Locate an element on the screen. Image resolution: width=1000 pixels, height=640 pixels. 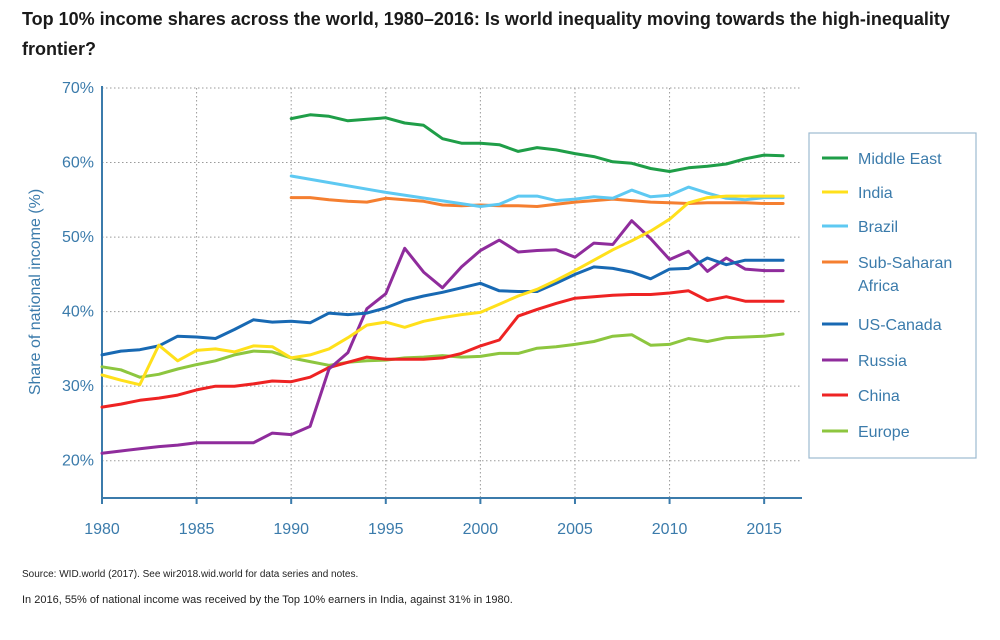
series-line-brazil is located at coordinates (537, 191).